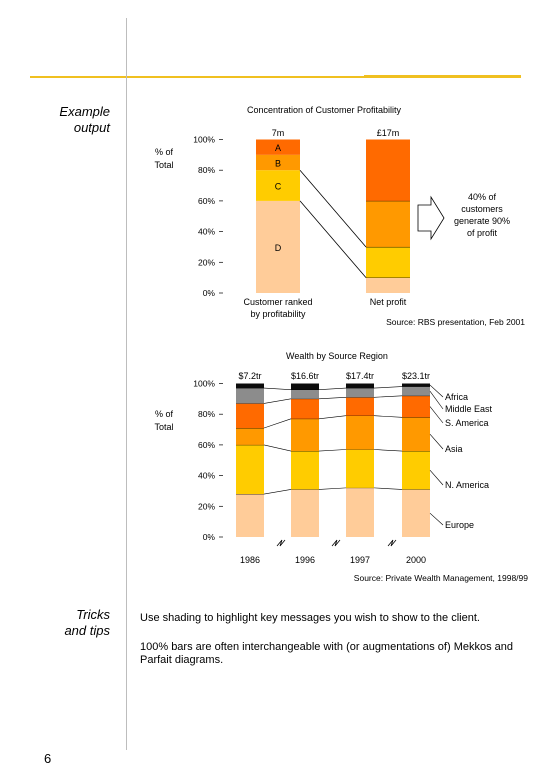 This screenshot has width=540, height=780. I want to click on page-number: 6, so click(48, 758).